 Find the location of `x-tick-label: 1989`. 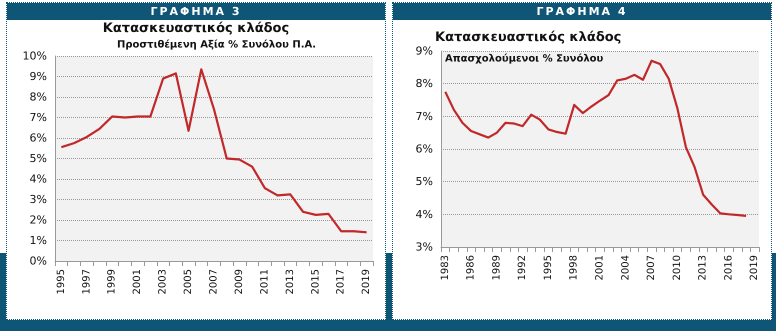

x-tick-label: 1989 is located at coordinates (496, 267).